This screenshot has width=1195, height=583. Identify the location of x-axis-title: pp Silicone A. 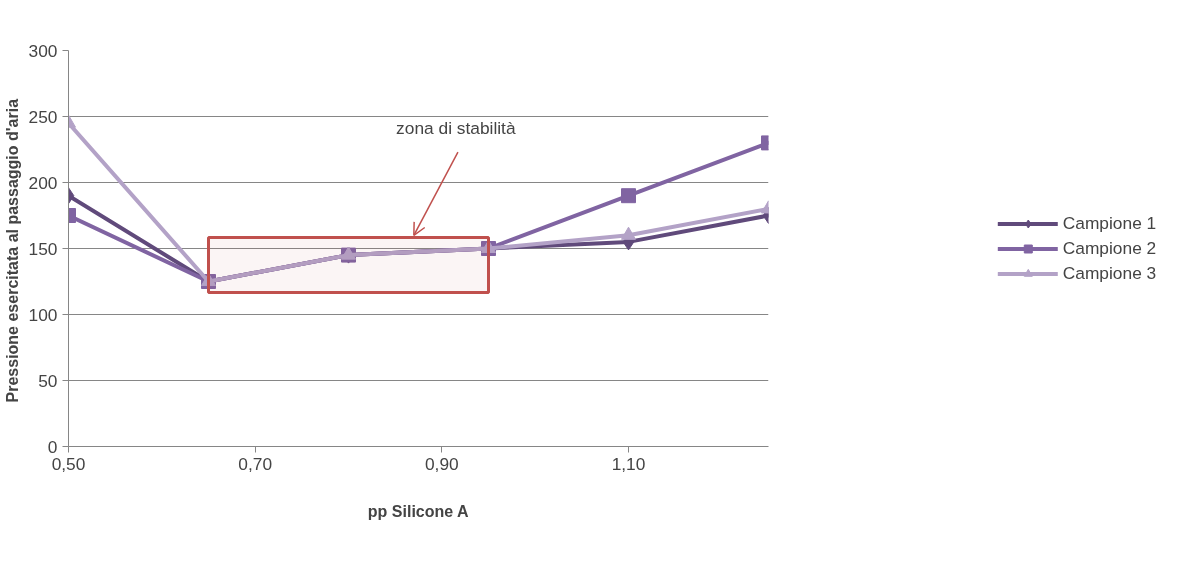
(418, 511).